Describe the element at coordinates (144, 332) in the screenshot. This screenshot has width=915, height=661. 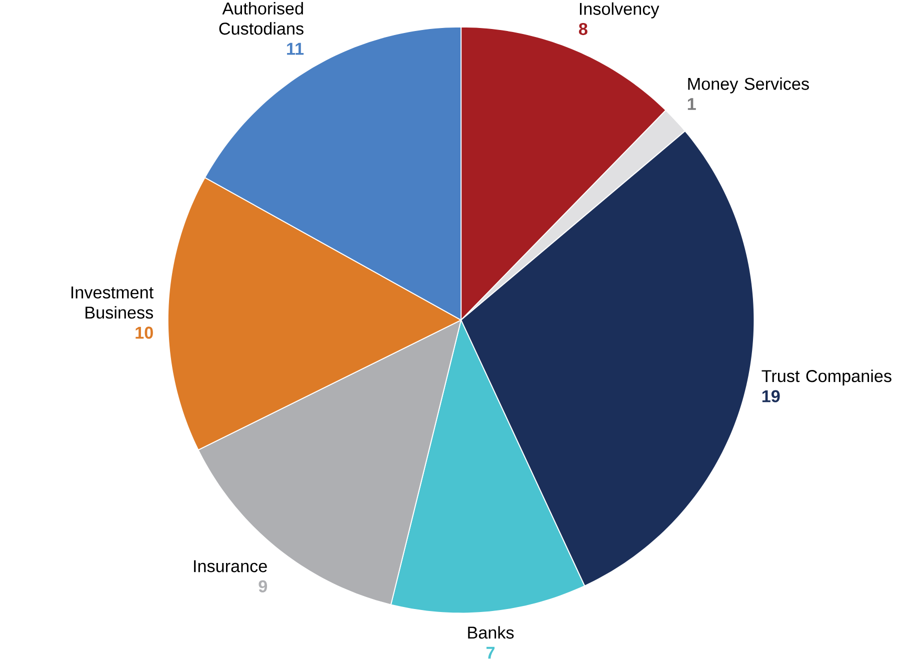
I see `data-label: 10` at that location.